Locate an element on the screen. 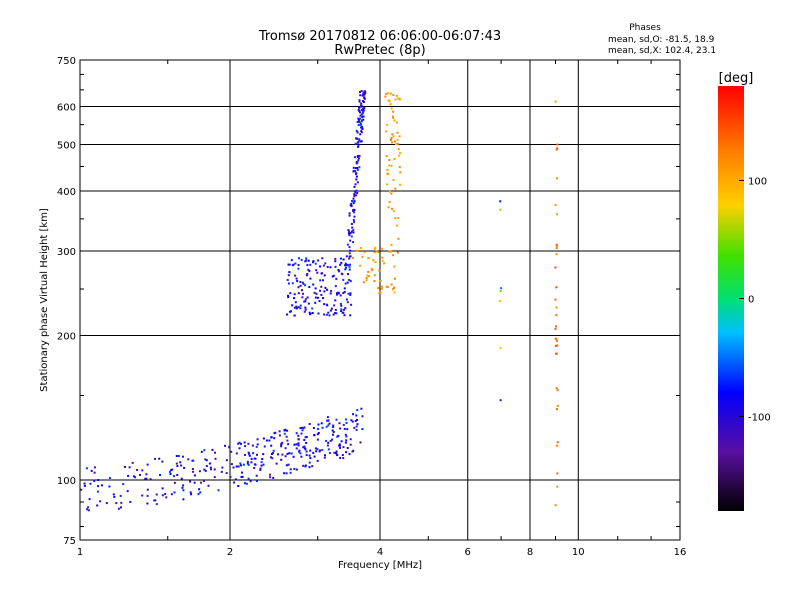  y-tick-label: 600 is located at coordinates (66, 108).